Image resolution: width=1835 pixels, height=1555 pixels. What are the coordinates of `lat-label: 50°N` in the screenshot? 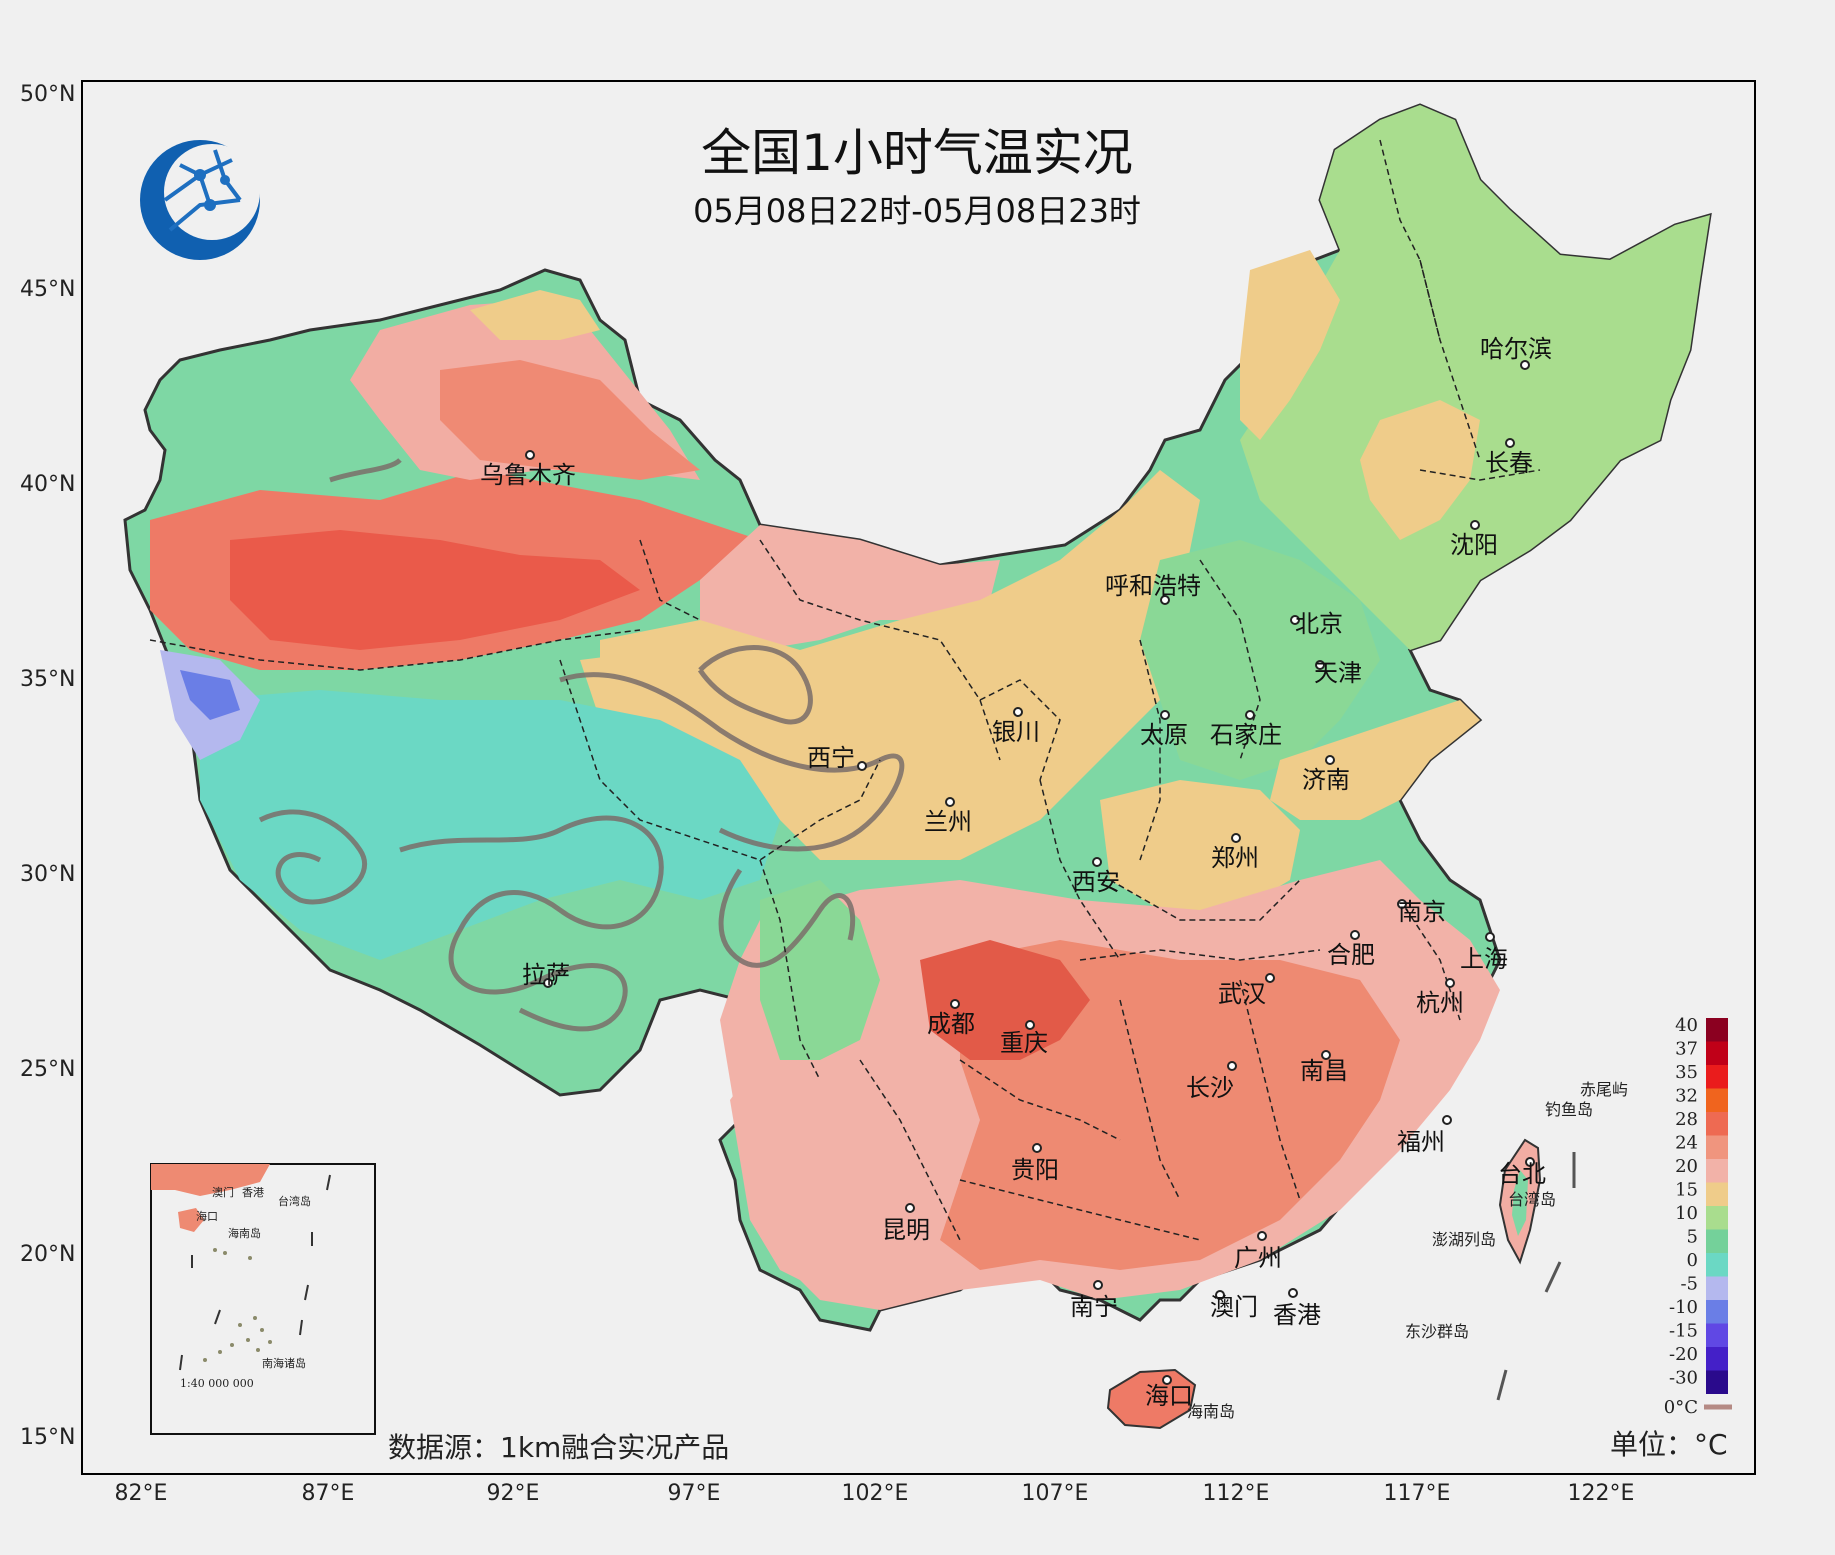 It's located at (47, 94).